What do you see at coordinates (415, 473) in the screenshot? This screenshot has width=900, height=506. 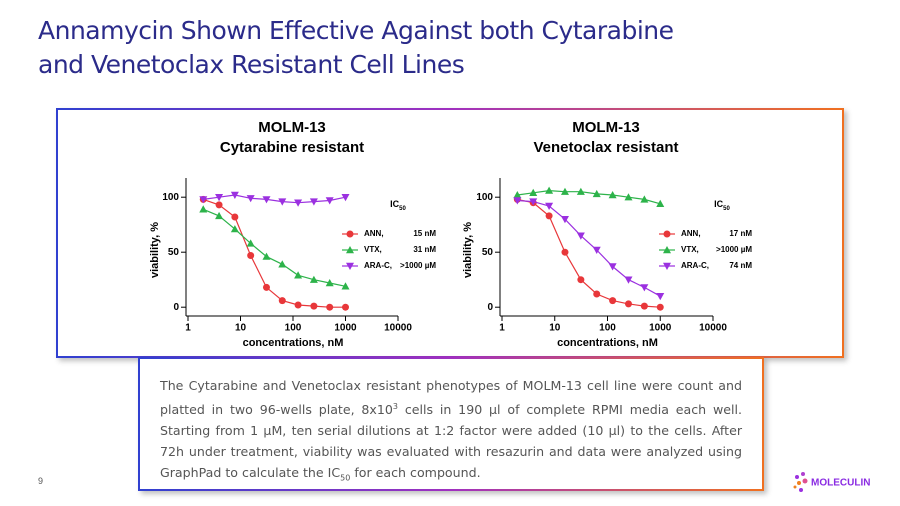 I see `description-text: for each compound.` at bounding box center [415, 473].